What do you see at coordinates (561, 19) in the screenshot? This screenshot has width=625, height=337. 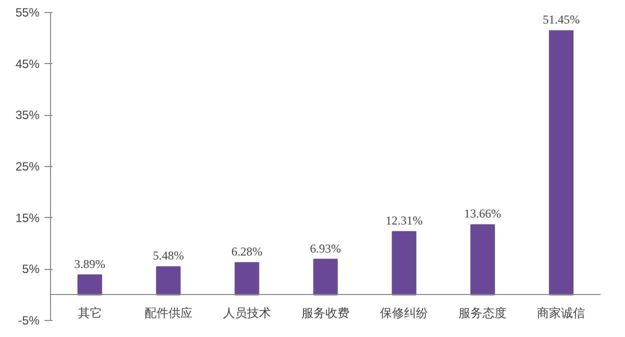 I see `data-label: 51.45%` at bounding box center [561, 19].